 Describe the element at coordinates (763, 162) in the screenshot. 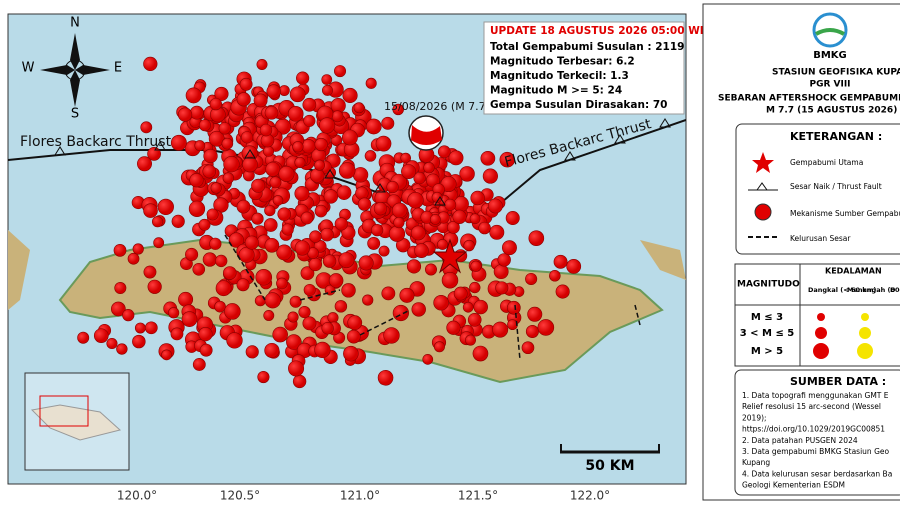

I see `legend-star` at that location.